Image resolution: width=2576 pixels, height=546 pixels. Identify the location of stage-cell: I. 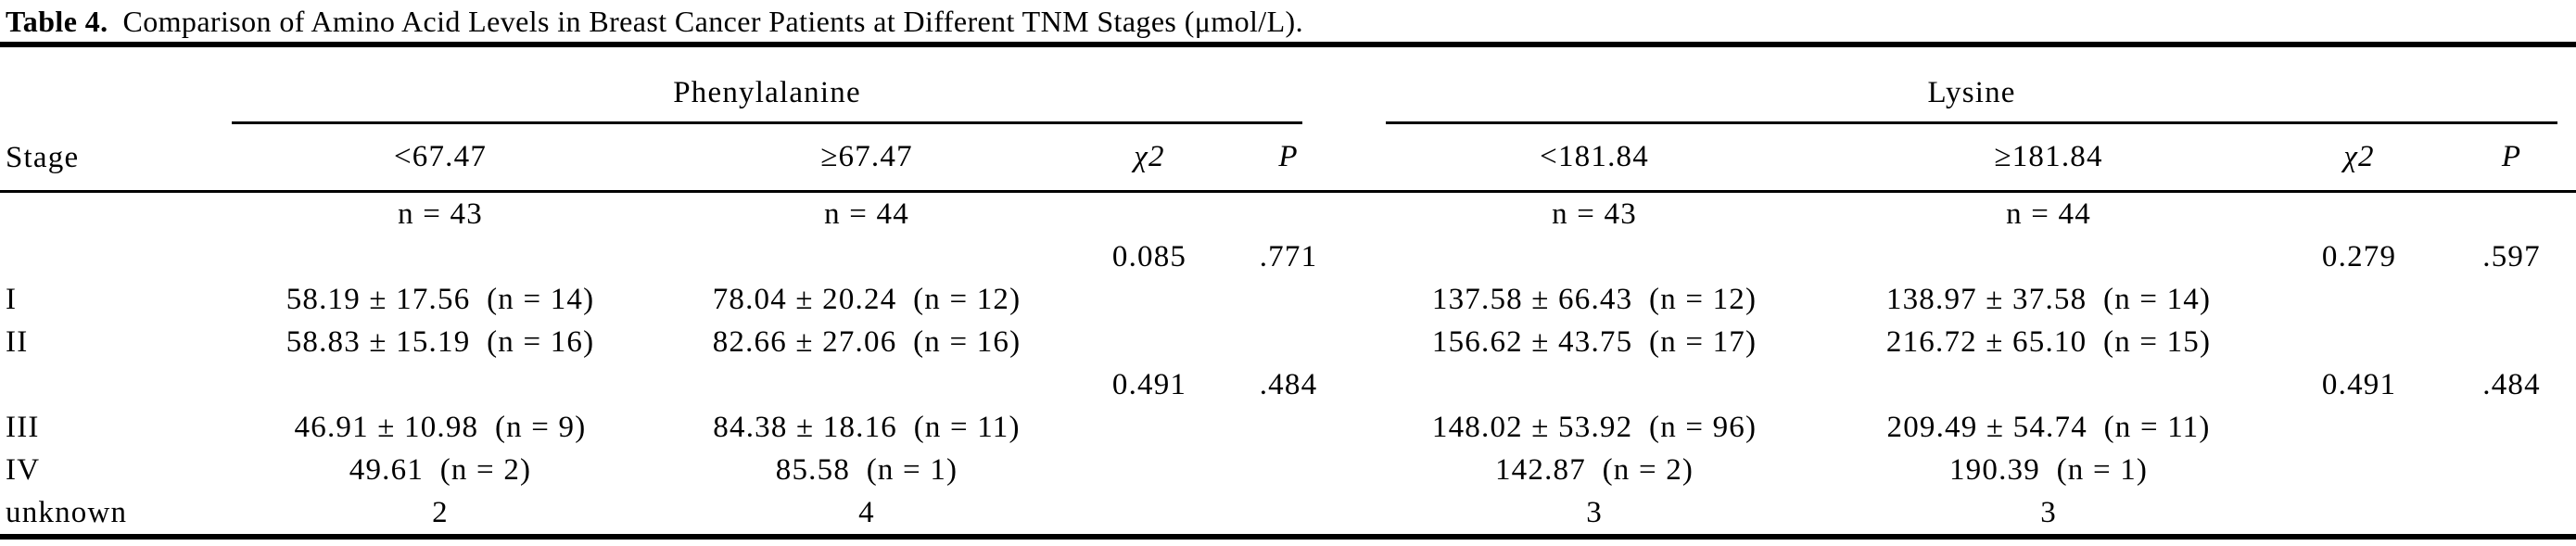
(12, 299).